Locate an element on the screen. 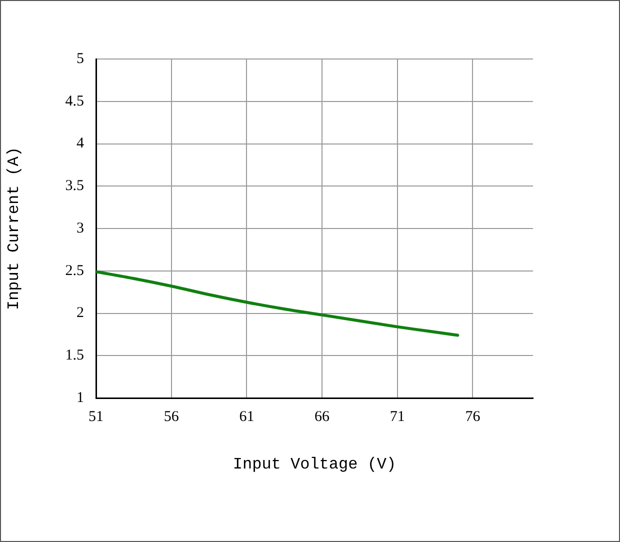 The width and height of the screenshot is (620, 542). y-tick-label: 1.5 is located at coordinates (74, 356).